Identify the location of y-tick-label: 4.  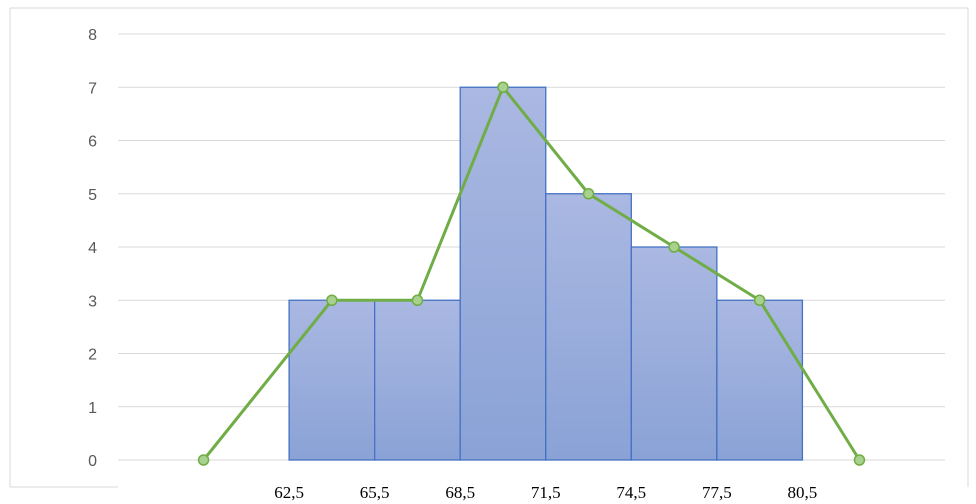
(92, 248).